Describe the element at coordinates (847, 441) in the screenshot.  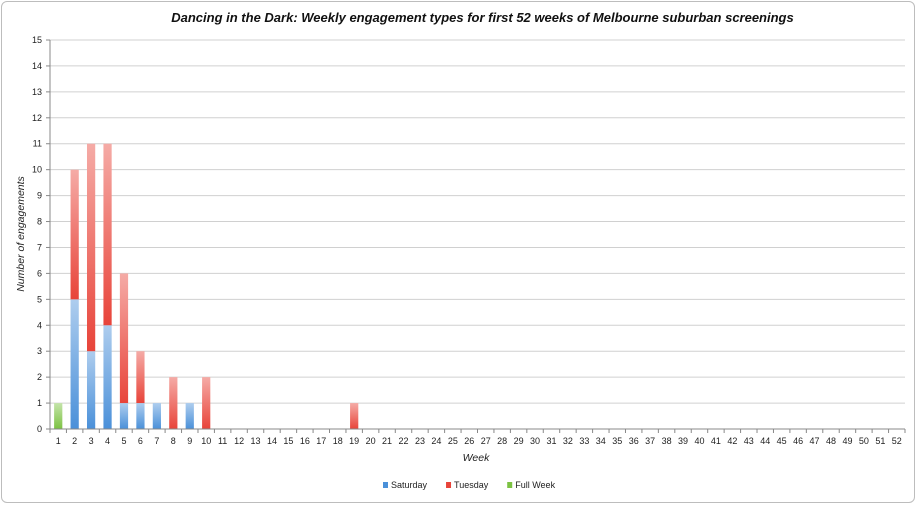
I see `x-tick-label: 49` at that location.